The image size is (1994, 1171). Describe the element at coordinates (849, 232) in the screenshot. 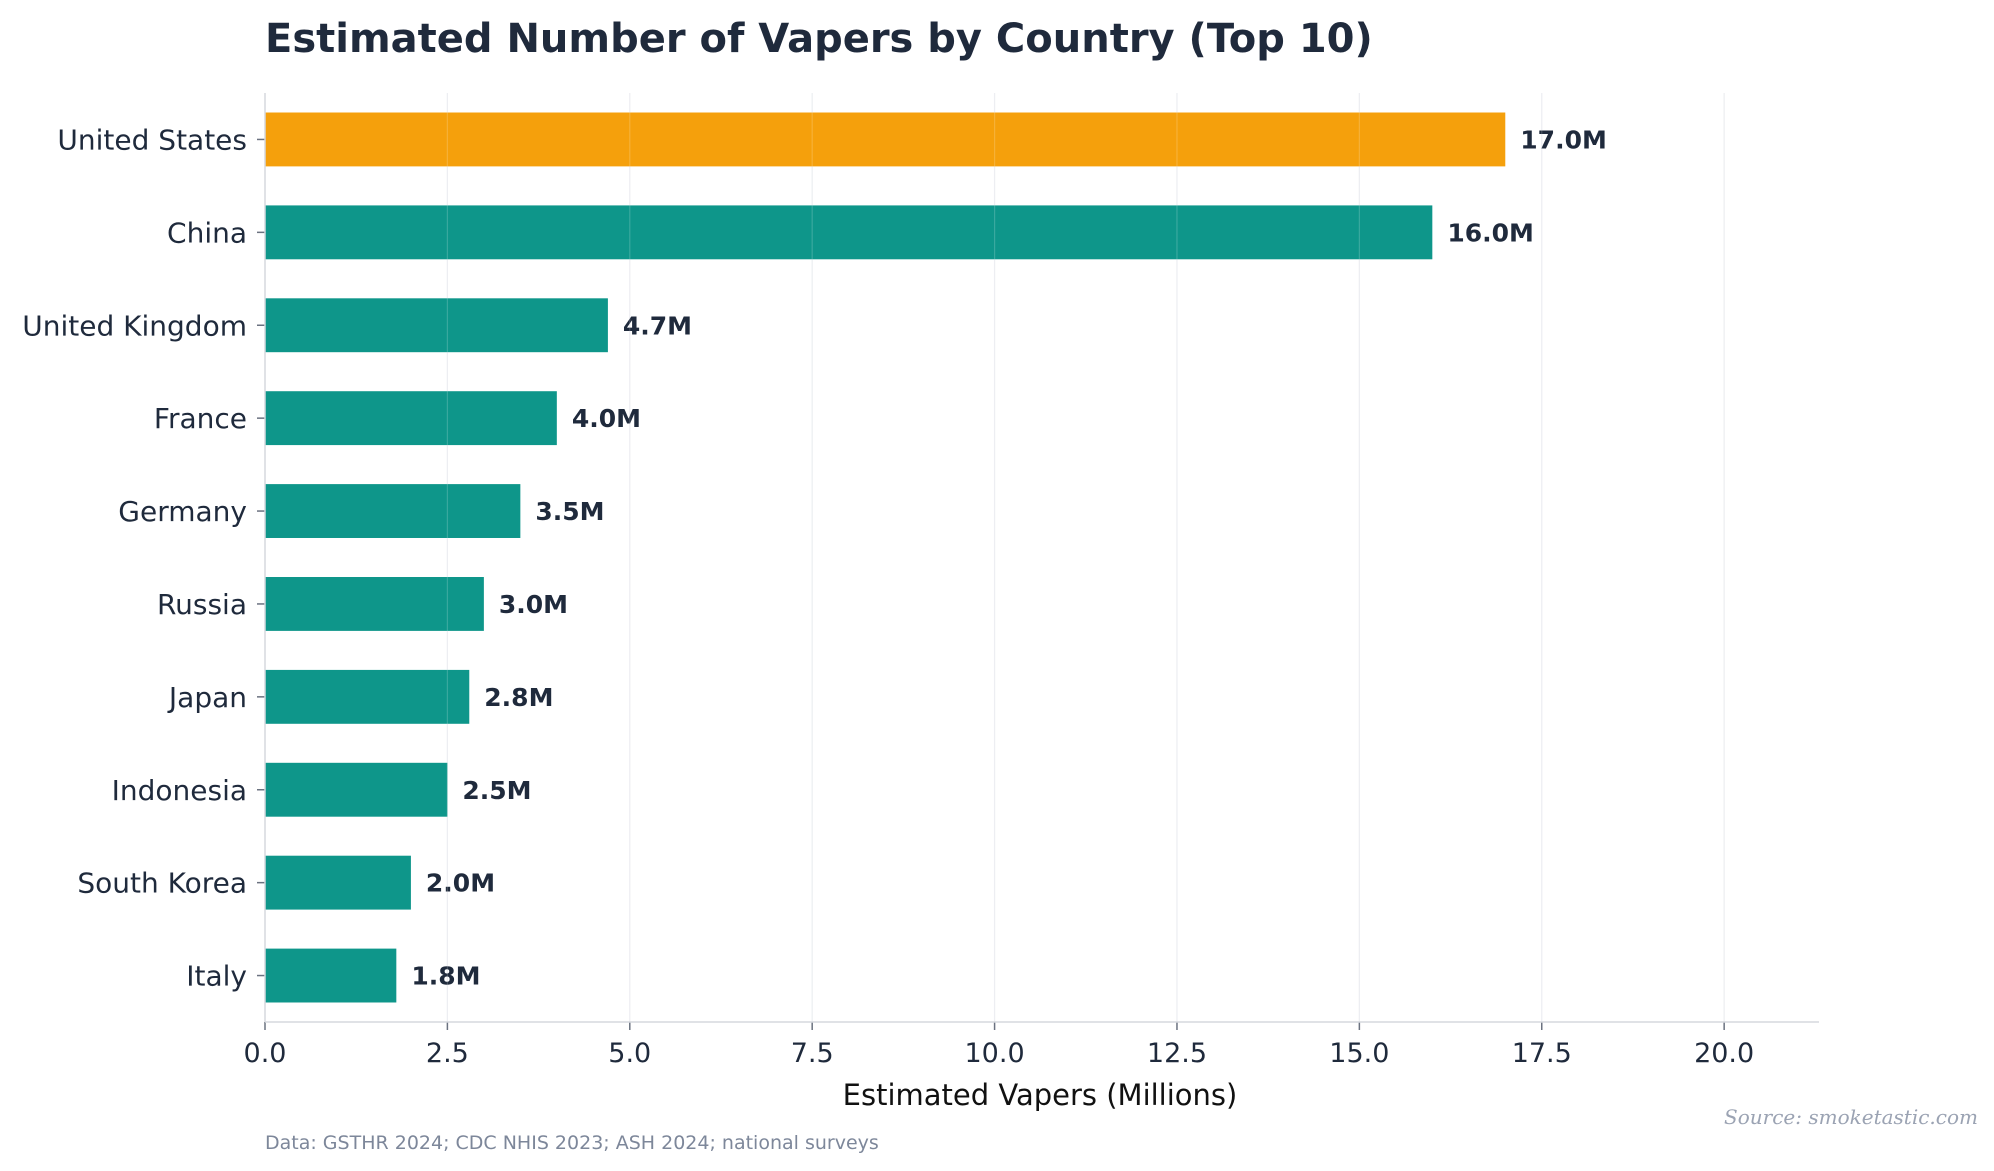

I see `bar-china` at that location.